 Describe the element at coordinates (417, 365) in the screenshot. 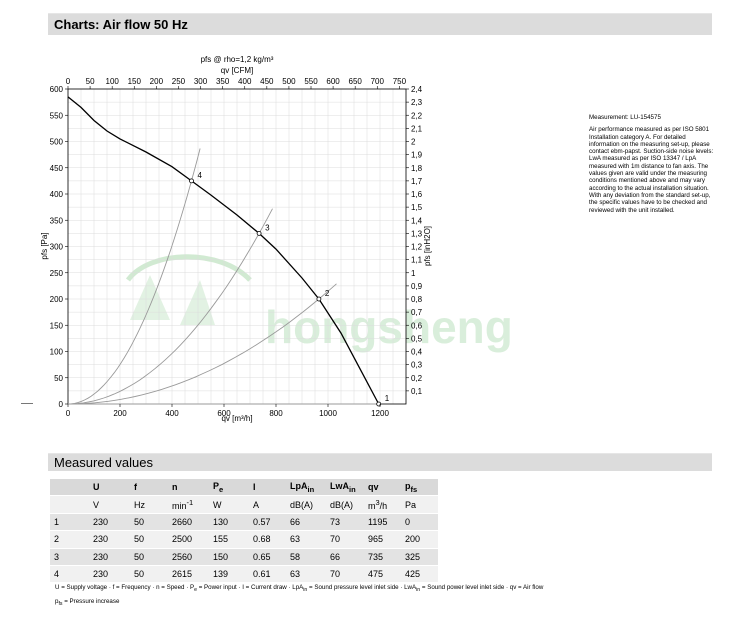

I see `y2-tick-label: 0,3` at that location.